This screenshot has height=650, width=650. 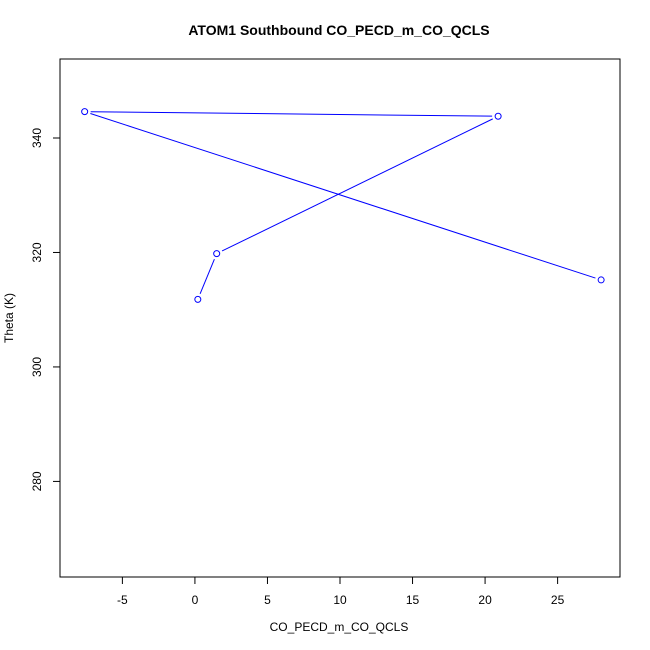 I want to click on y-axis-title: Theta (K), so click(x=9, y=318).